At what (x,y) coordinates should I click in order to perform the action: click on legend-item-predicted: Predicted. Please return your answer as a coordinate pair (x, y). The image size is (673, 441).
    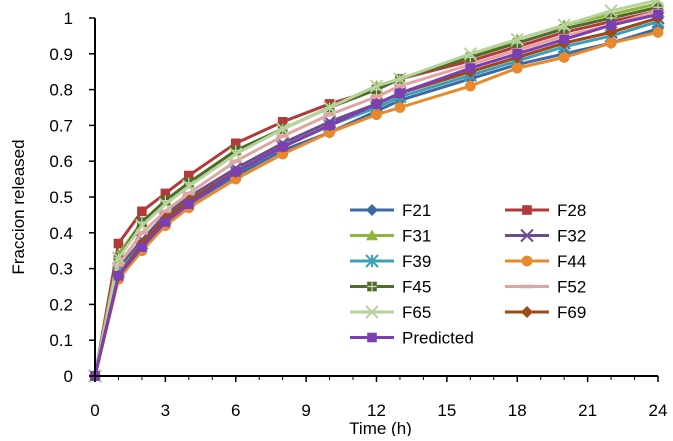
    Looking at the image, I should click on (412, 338).